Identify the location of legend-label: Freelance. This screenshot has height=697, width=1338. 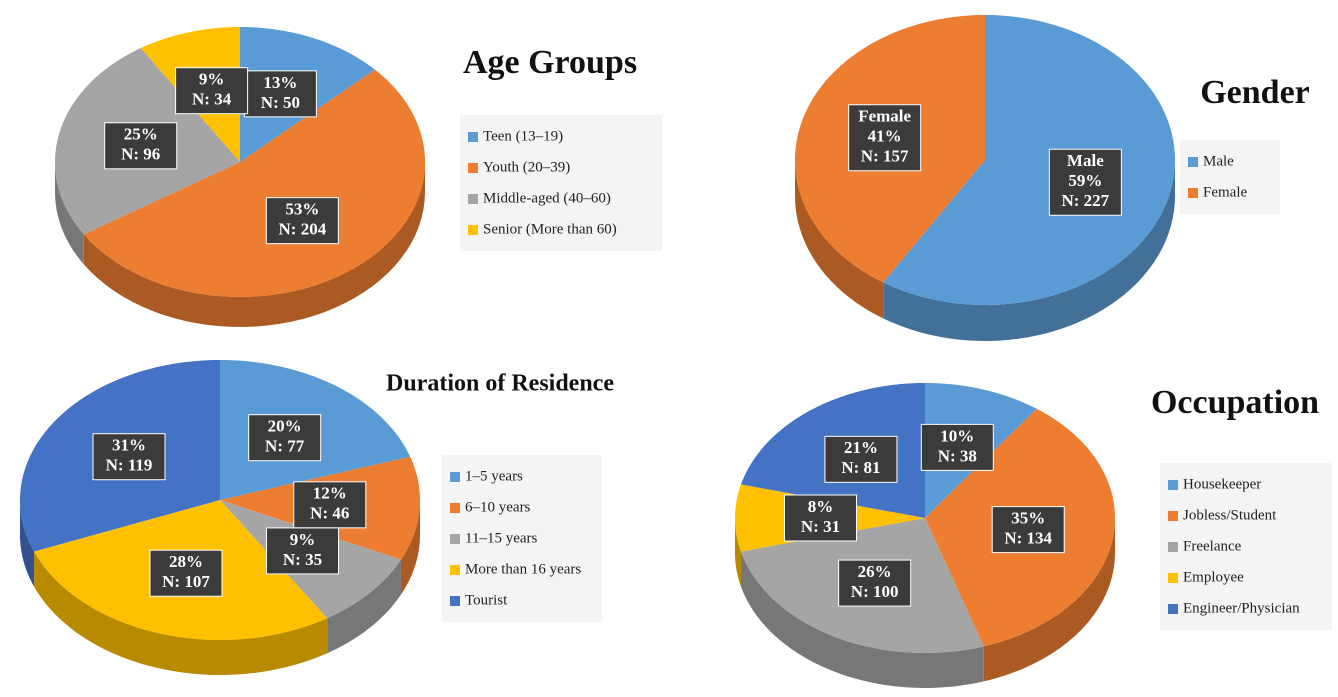
(1212, 546).